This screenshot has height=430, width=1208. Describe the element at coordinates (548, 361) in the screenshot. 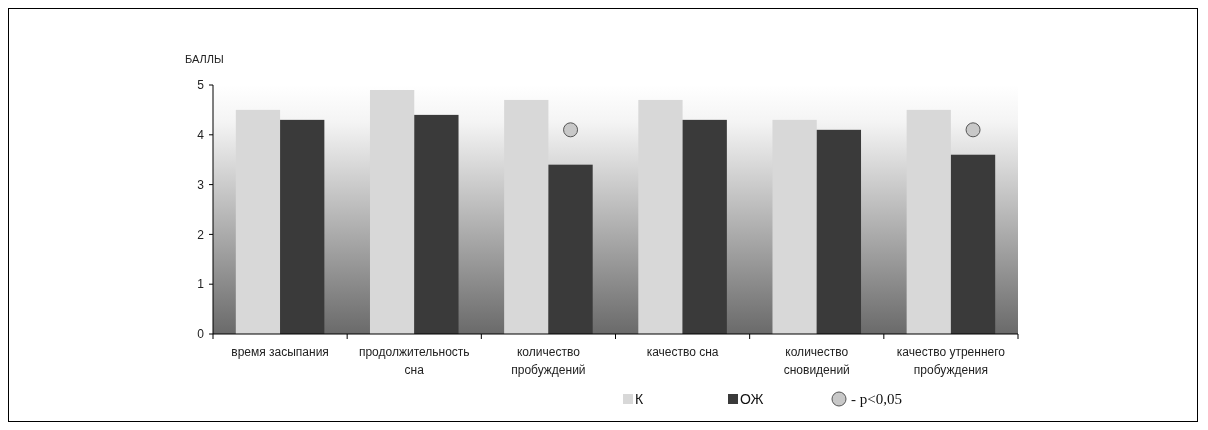

I see `x-tick-label: количество пробуждений` at that location.